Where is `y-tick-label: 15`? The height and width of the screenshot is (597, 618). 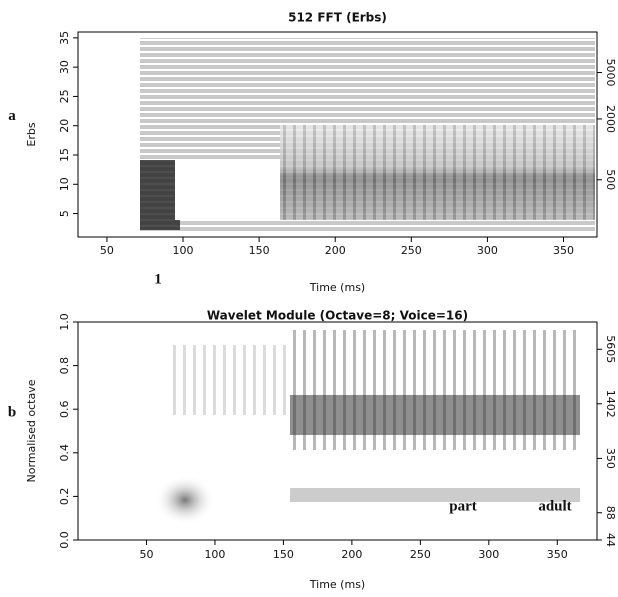
y-tick-label: 15 is located at coordinates (64, 155).